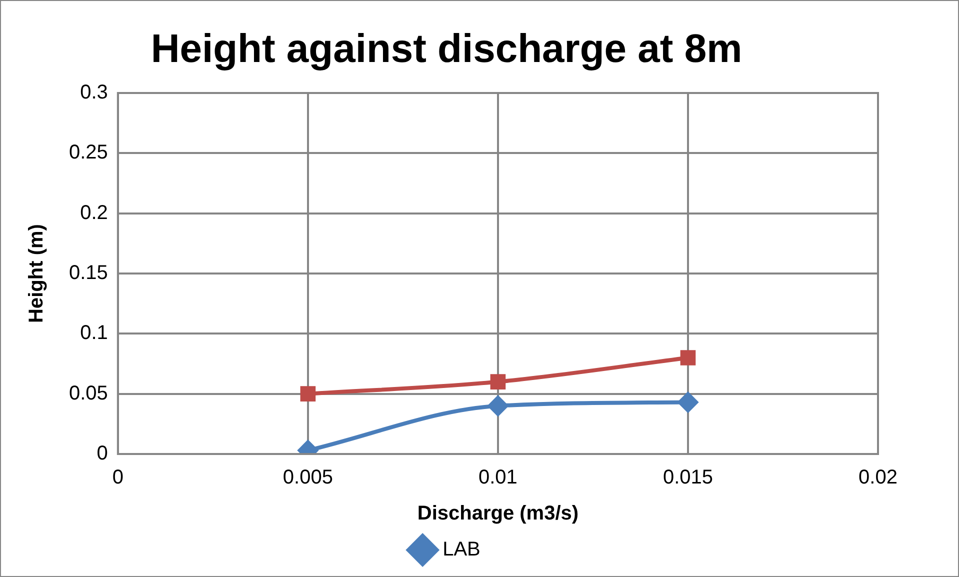 The height and width of the screenshot is (577, 959). I want to click on x-tick-label: 0.005, so click(307, 477).